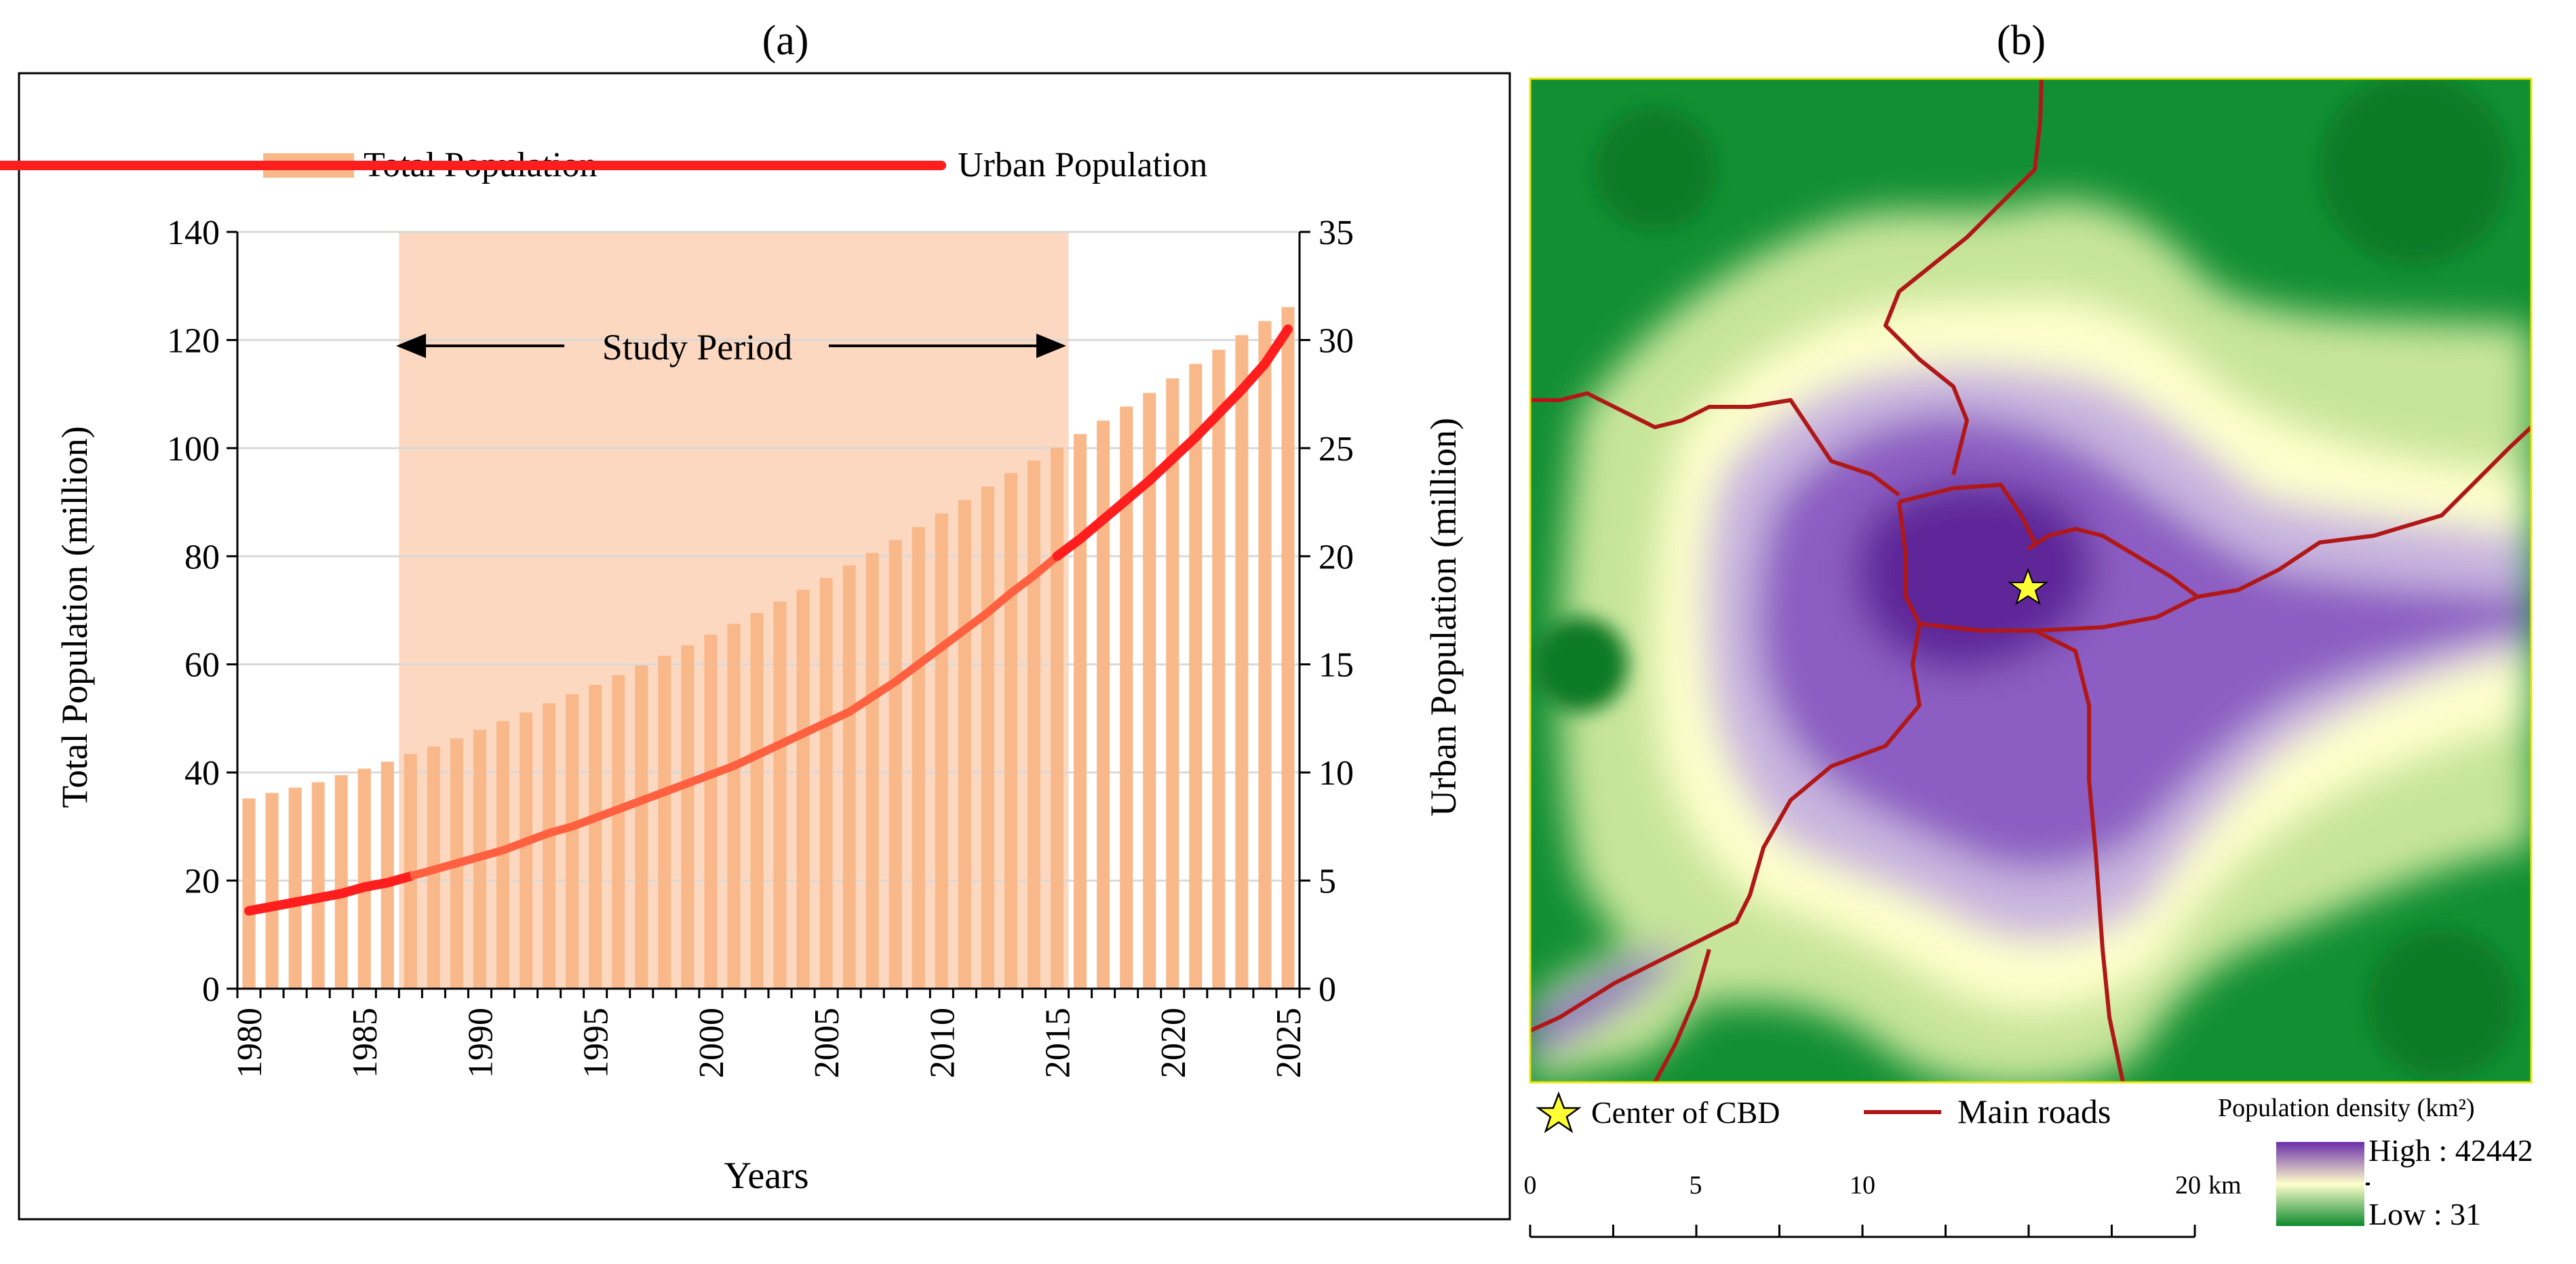 The width and height of the screenshot is (2576, 1264). Describe the element at coordinates (1336, 774) in the screenshot. I see `y-right-tick-label: 10` at that location.